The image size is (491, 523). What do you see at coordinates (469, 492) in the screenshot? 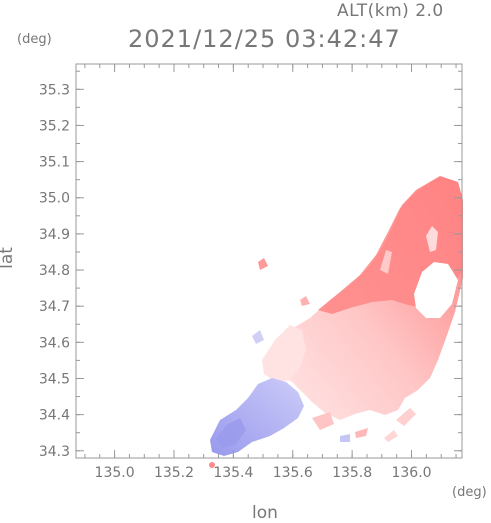
I see `x-axis-unit: (deg)` at bounding box center [469, 492].